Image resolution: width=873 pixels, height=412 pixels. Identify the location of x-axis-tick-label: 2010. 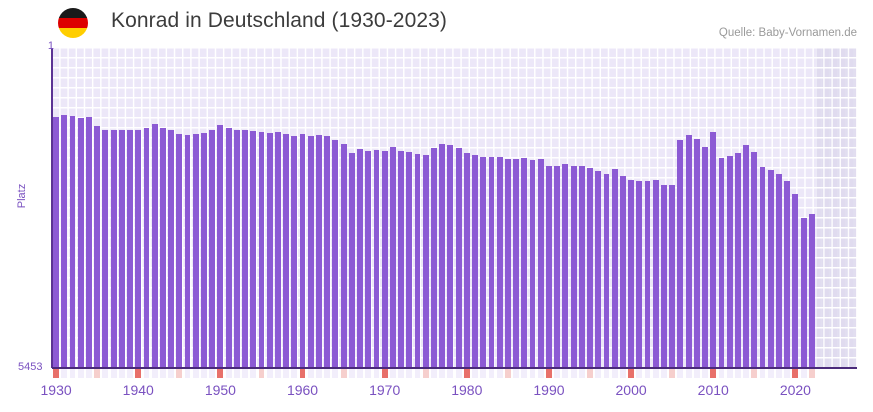
(713, 390).